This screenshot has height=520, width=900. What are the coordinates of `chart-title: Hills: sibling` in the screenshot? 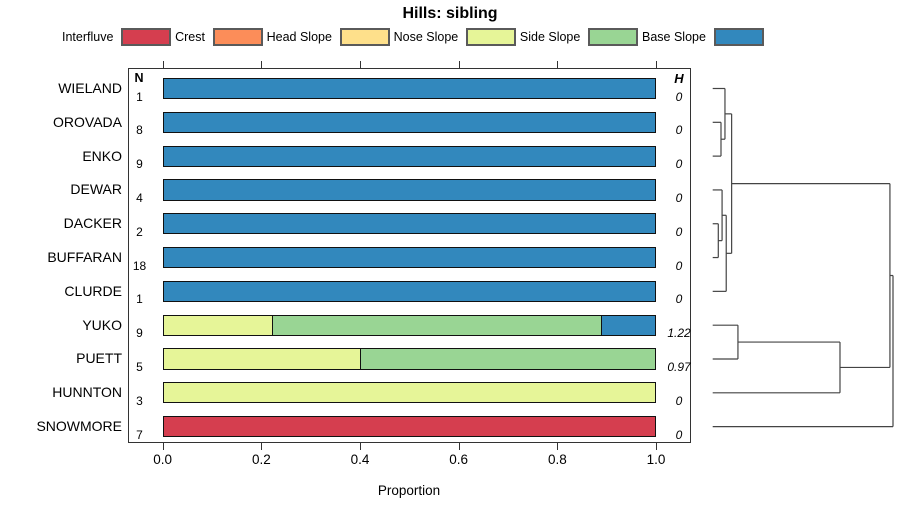 It's located at (450, 13).